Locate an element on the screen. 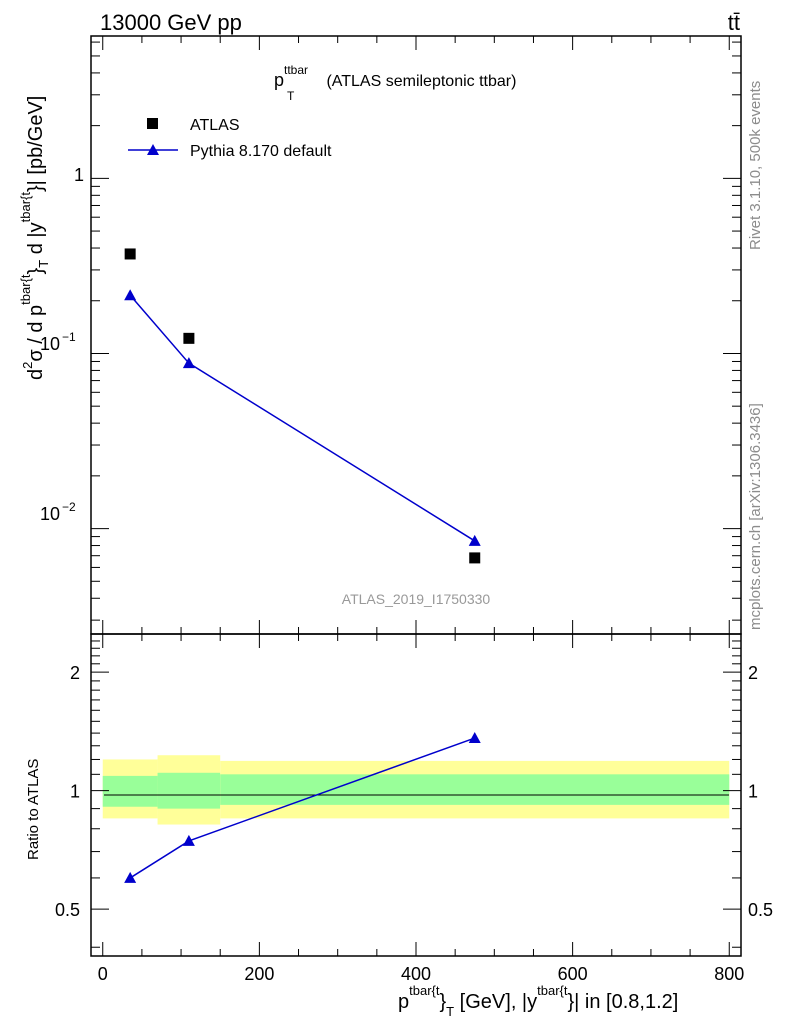 This screenshot has height=1029, width=786. legend: ATLAS Pythia 8.170 default is located at coordinates (230, 138).